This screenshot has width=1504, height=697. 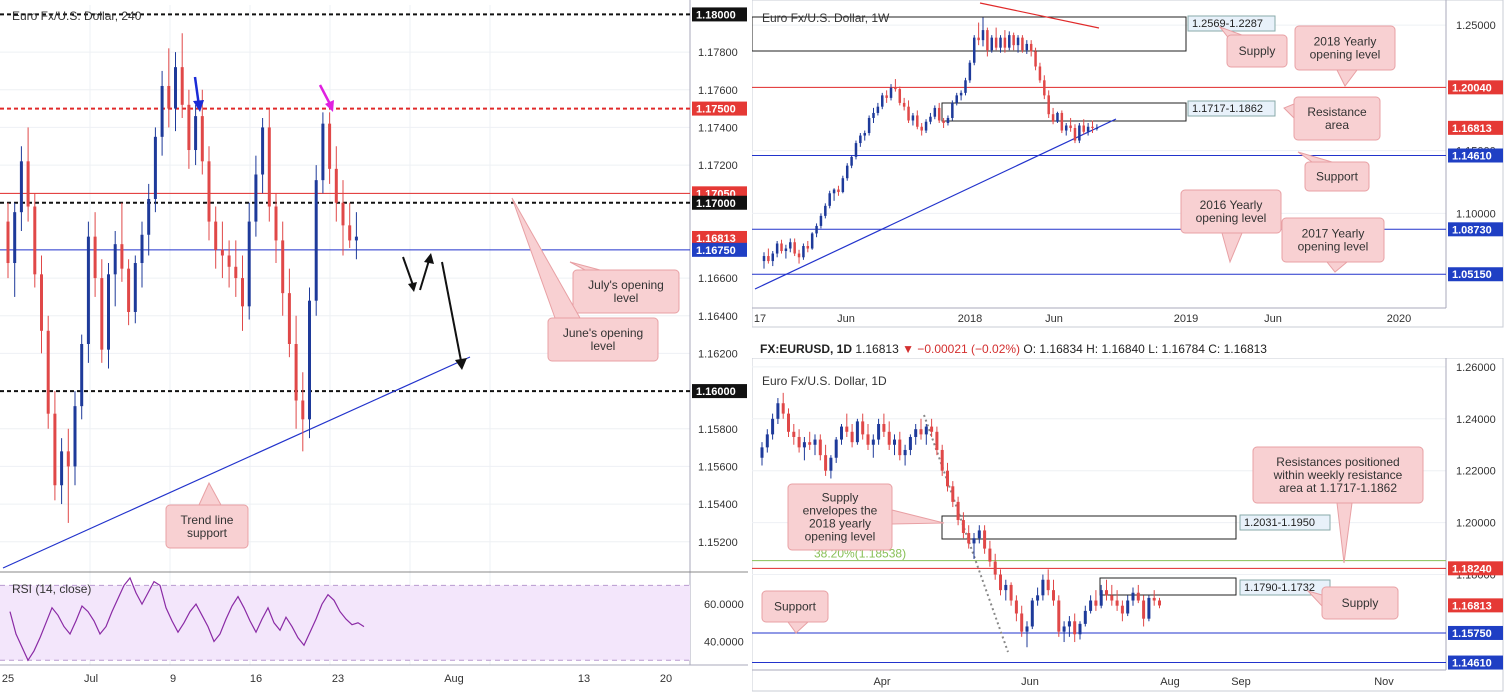 What do you see at coordinates (881, 682) in the screenshot?
I see `x-tick-label: Apr` at bounding box center [881, 682].